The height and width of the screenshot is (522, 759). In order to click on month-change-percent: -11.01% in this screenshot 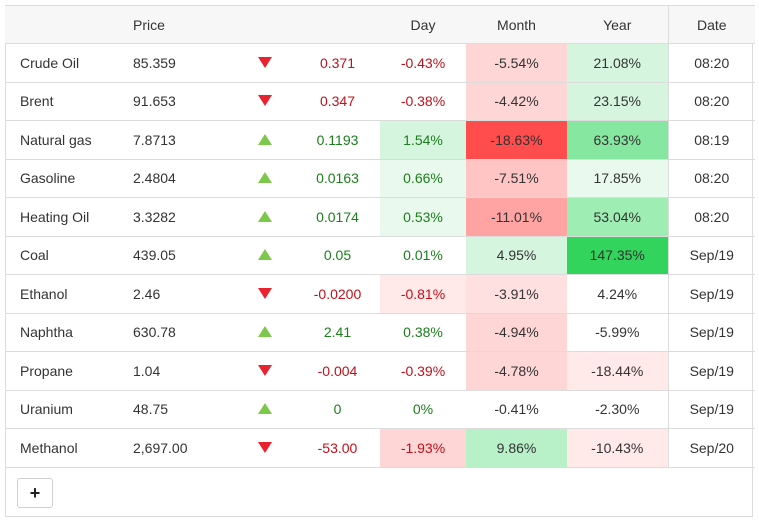, I will do `click(516, 217)`.